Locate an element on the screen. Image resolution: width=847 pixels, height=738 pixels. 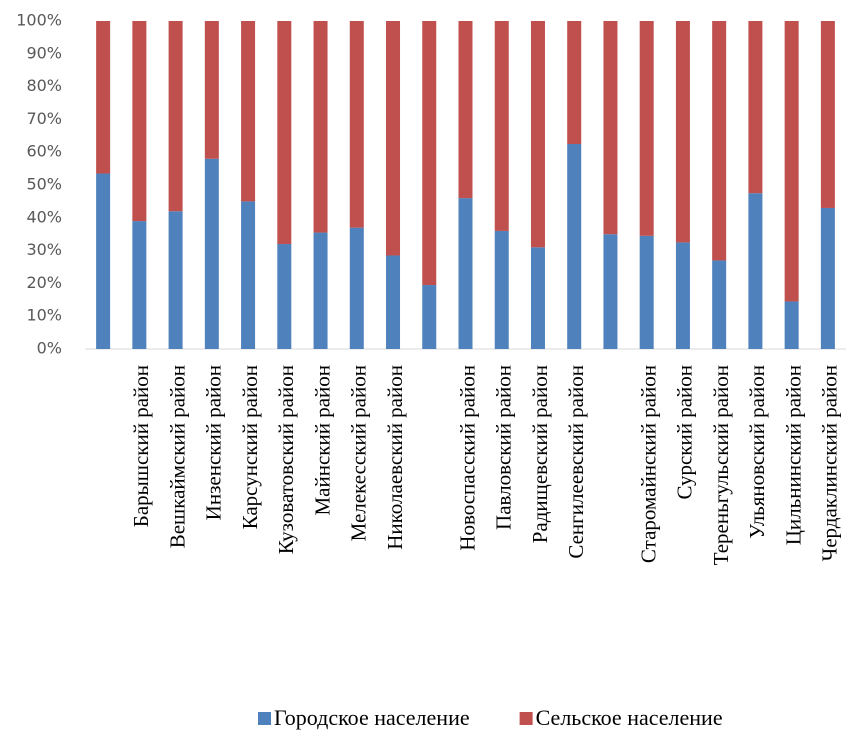
x-tick-label: Сенгилеевский район is located at coordinates (576, 462).